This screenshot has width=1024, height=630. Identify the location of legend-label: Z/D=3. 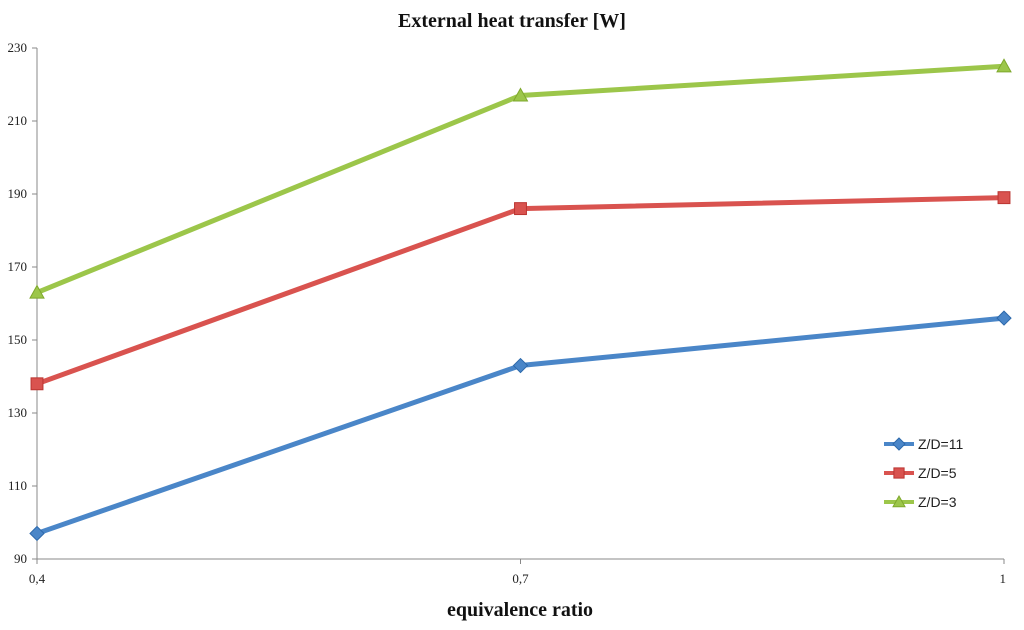
(937, 502).